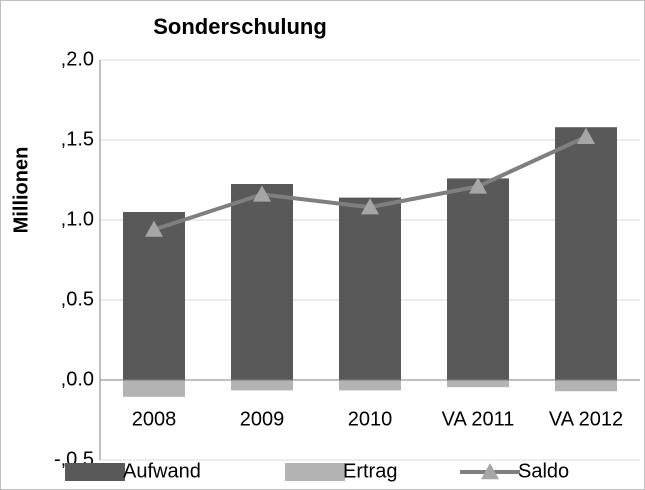  Describe the element at coordinates (490, 471) in the screenshot. I see `legend-marker` at that location.